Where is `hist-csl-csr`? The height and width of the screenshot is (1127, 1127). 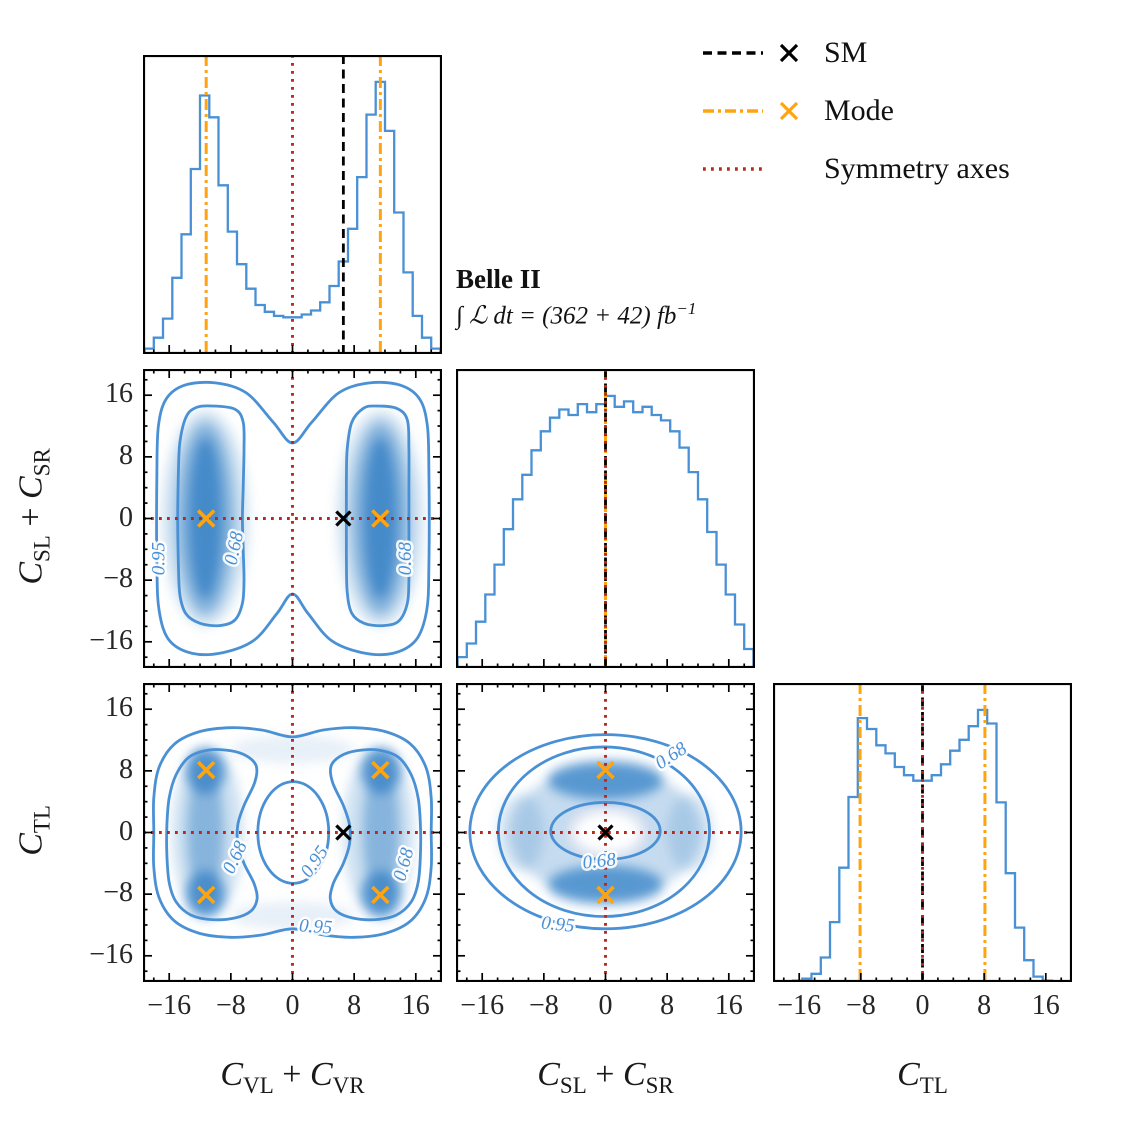 hist-csl-csr is located at coordinates (605, 518).